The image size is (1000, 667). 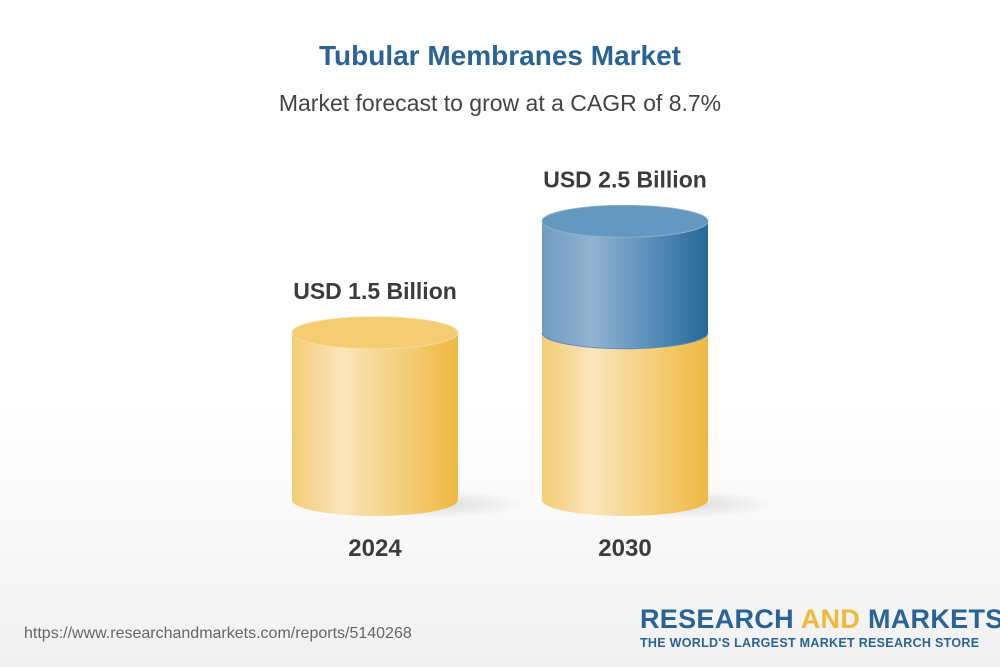 What do you see at coordinates (625, 341) in the screenshot?
I see `cylinder-seam` at bounding box center [625, 341].